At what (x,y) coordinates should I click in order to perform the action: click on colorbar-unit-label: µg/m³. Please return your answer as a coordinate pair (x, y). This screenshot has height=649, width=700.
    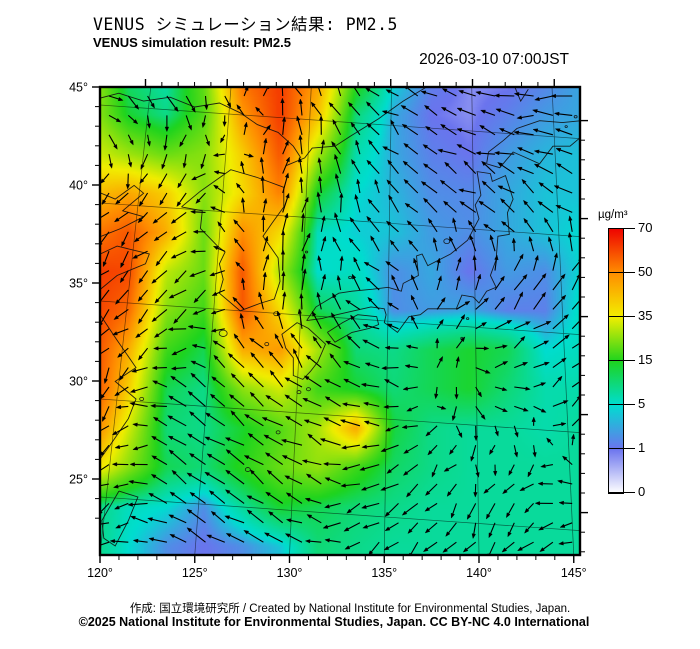
    Looking at the image, I should click on (613, 215).